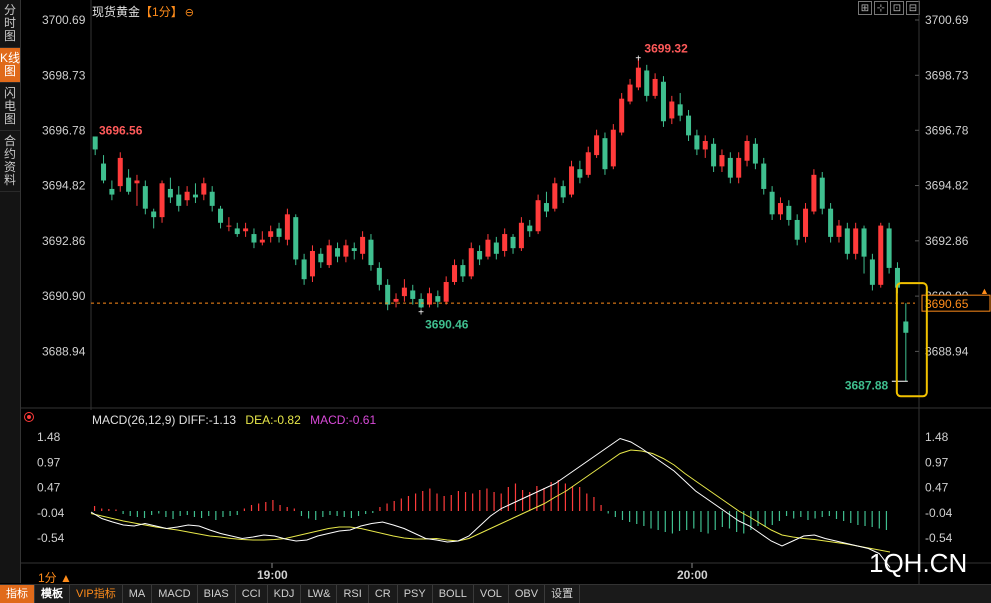 The image size is (991, 603). What do you see at coordinates (563, 594) in the screenshot?
I see `indicator-tab-15: 设置` at bounding box center [563, 594].